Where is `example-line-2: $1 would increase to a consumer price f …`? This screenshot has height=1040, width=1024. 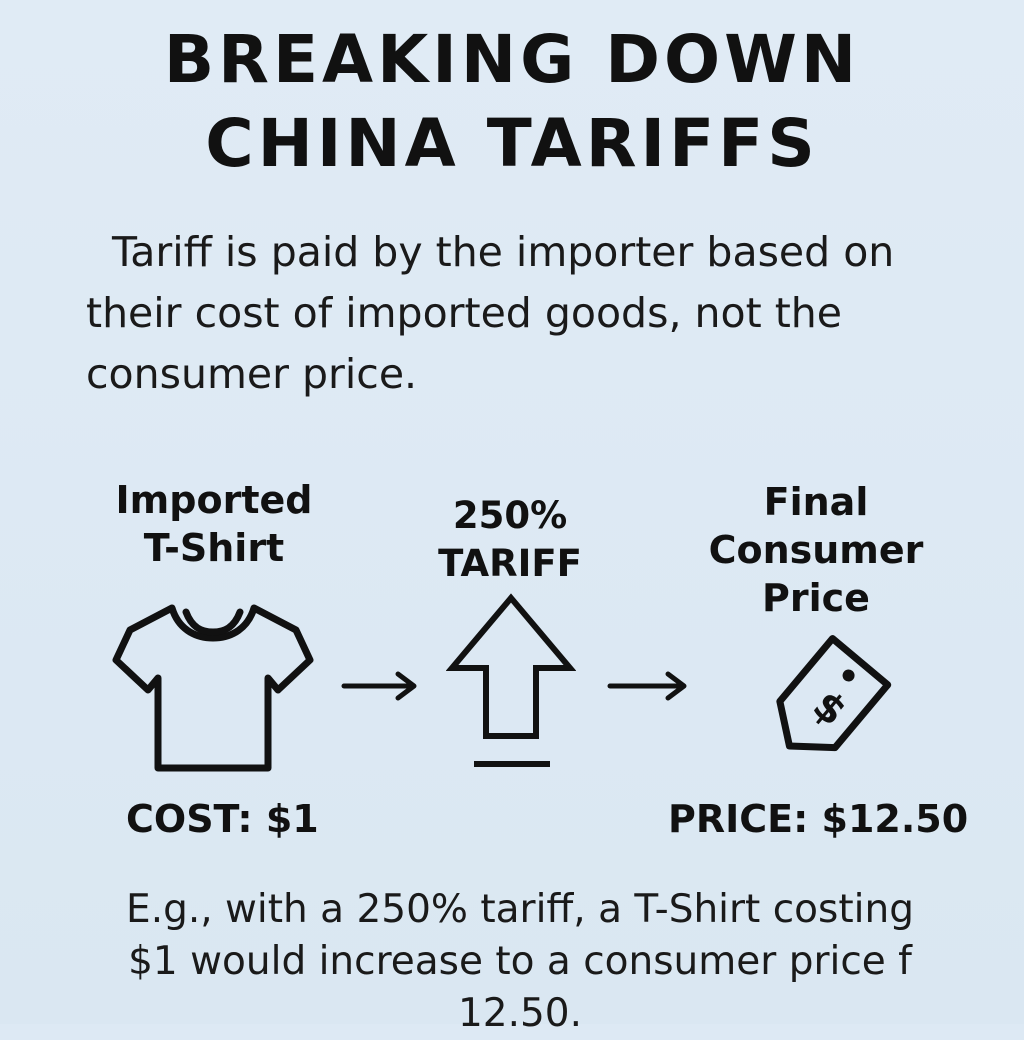 example-line-2: $1 would increase to a consumer price f … is located at coordinates (520, 987).